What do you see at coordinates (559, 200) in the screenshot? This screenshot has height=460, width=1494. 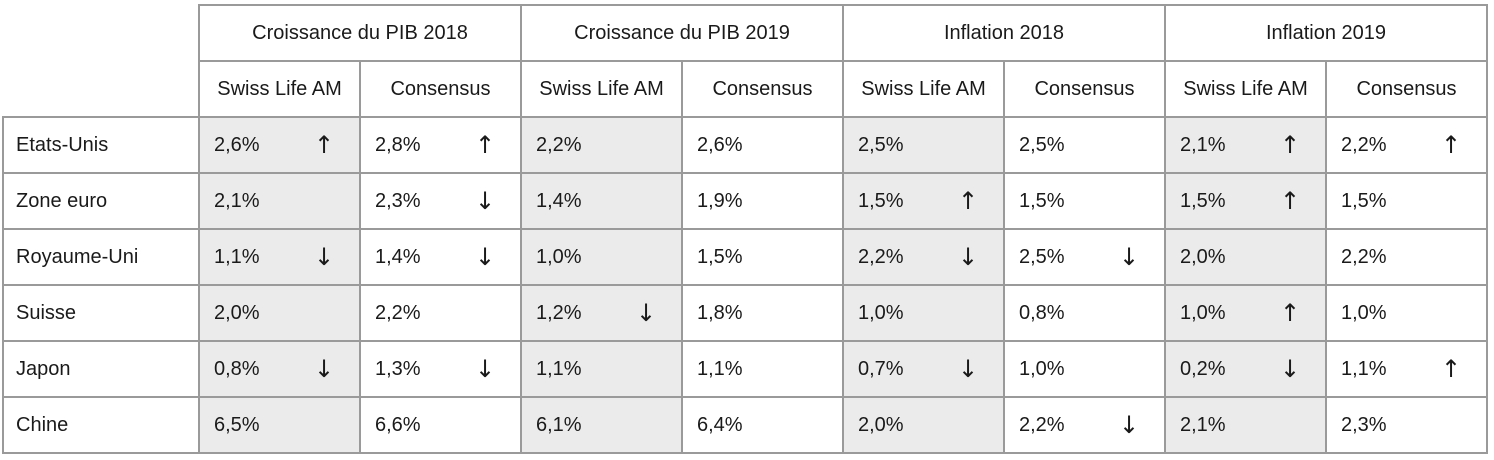 I see `forecast-value: 1,4%` at bounding box center [559, 200].